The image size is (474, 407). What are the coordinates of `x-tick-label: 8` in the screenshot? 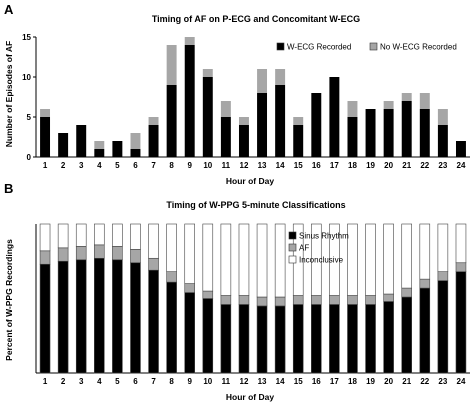 It's located at (171, 165).